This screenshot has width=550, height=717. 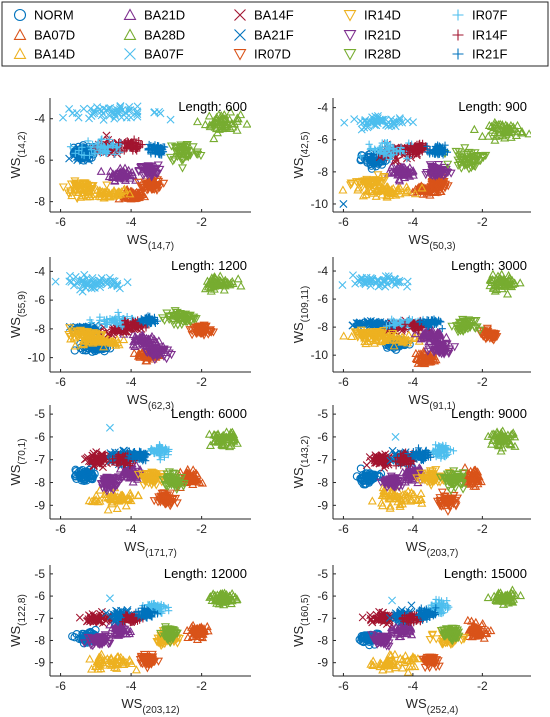 I want to click on cluster-ba14d, so click(x=382, y=190).